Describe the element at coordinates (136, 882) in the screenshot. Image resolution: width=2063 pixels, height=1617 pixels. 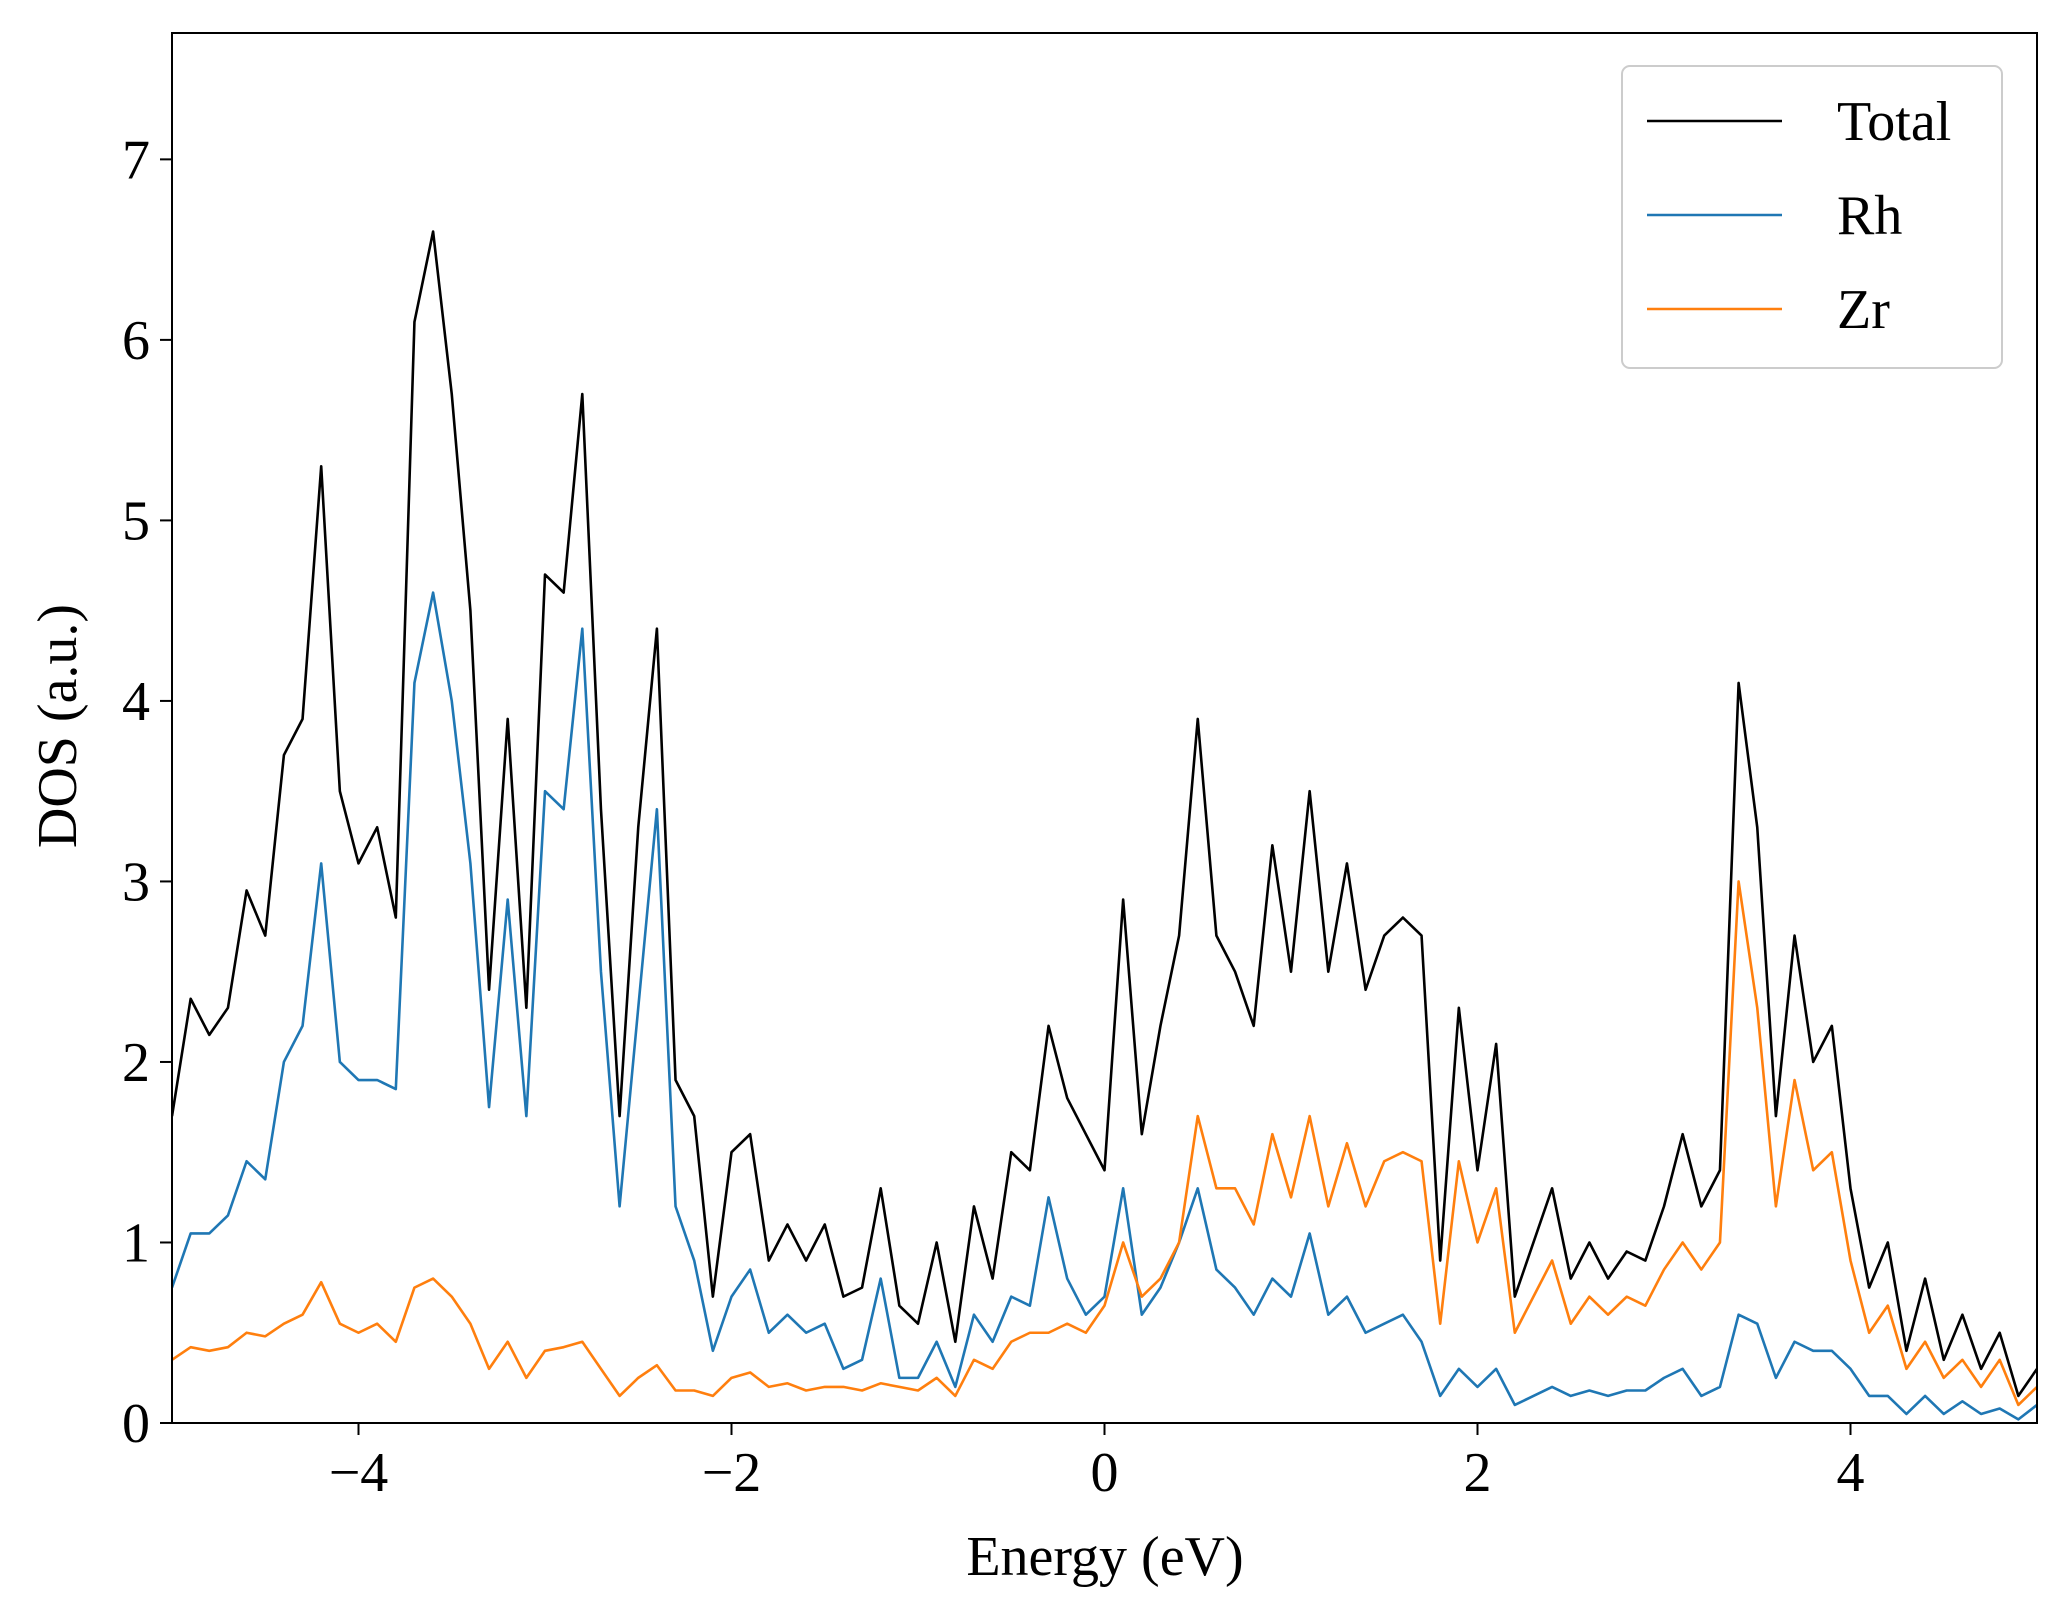
I see `y-tick-label: 3` at that location.